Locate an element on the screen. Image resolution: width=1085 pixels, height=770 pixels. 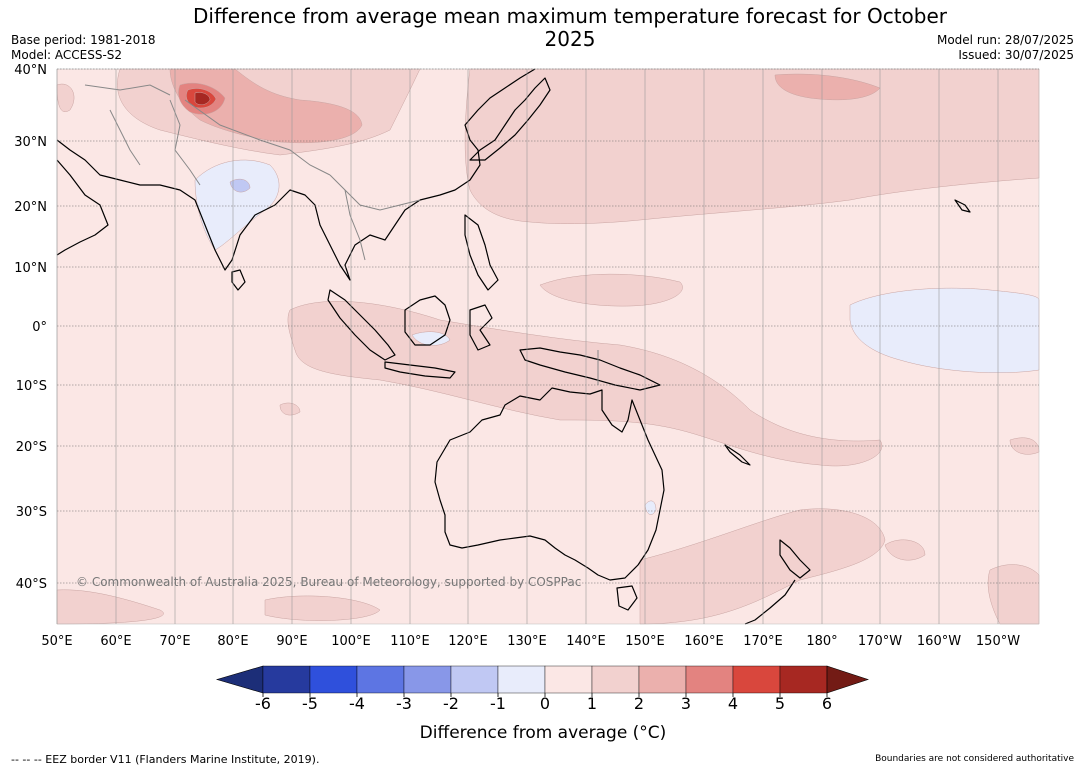
colorbar-tick-label: 5 is located at coordinates (780, 703).